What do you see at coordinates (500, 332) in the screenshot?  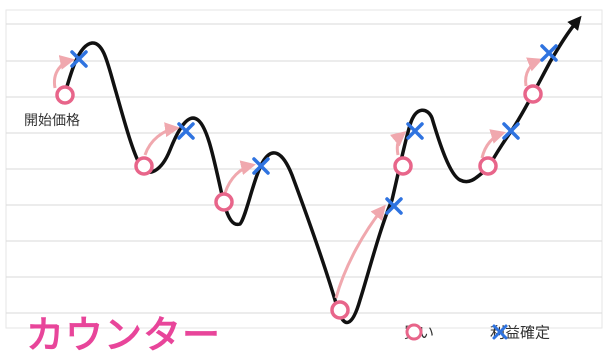 I see `cross-icon` at bounding box center [500, 332].